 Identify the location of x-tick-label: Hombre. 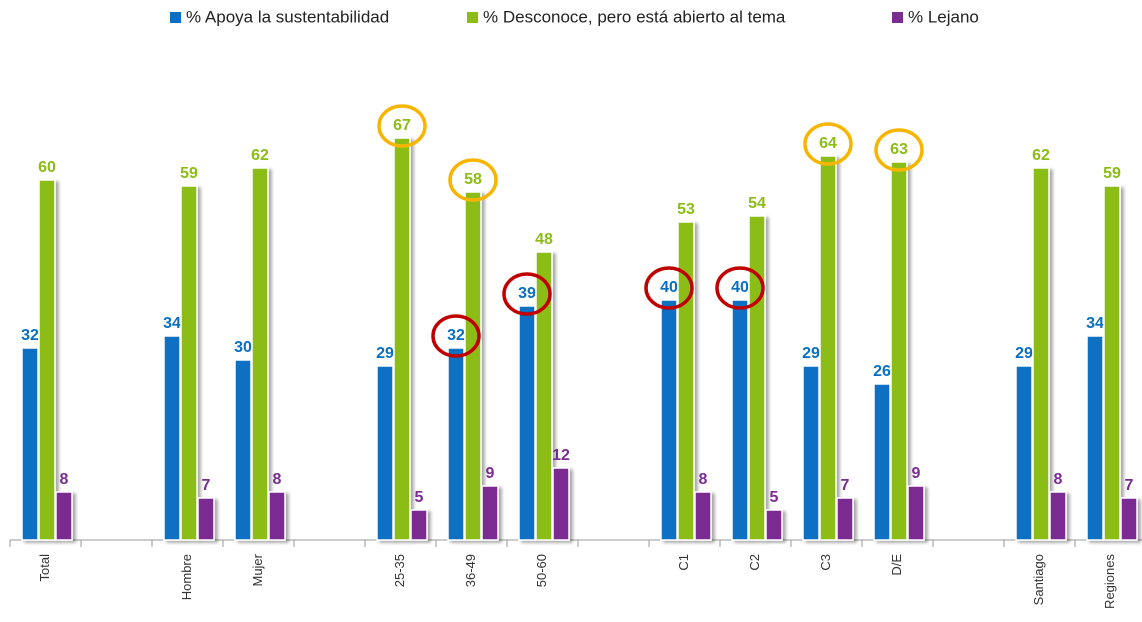
(186, 577).